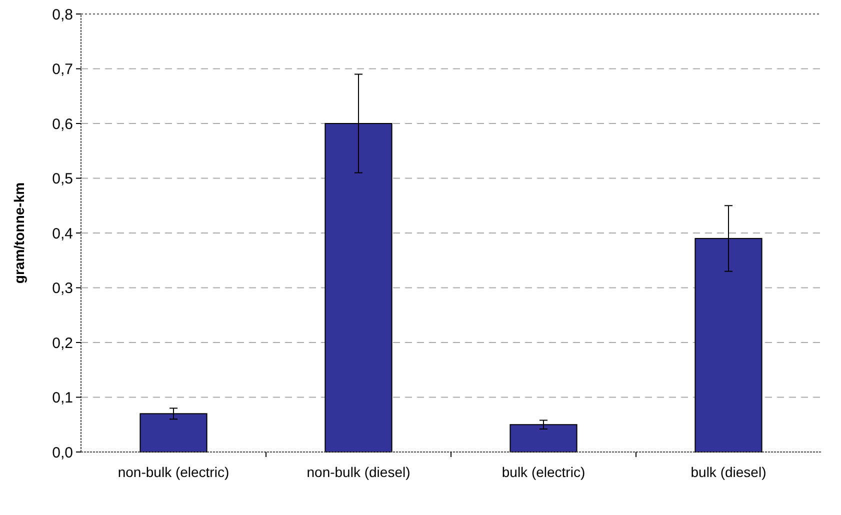  Describe the element at coordinates (728, 472) in the screenshot. I see `x-tick-label: bulk (diesel)` at that location.